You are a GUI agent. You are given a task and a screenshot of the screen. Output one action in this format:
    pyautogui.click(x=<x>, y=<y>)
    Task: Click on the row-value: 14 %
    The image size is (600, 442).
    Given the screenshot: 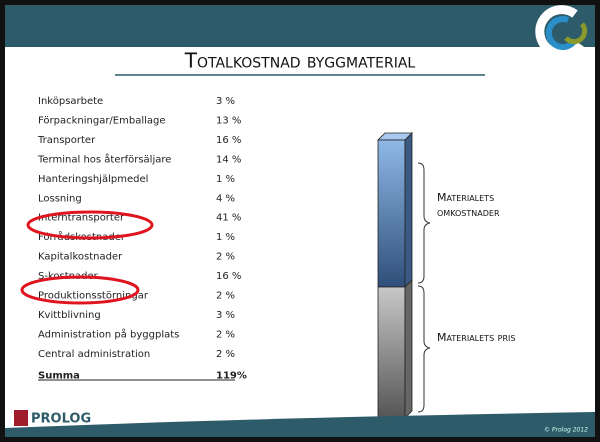 What is the action you would take?
    pyautogui.click(x=228, y=159)
    